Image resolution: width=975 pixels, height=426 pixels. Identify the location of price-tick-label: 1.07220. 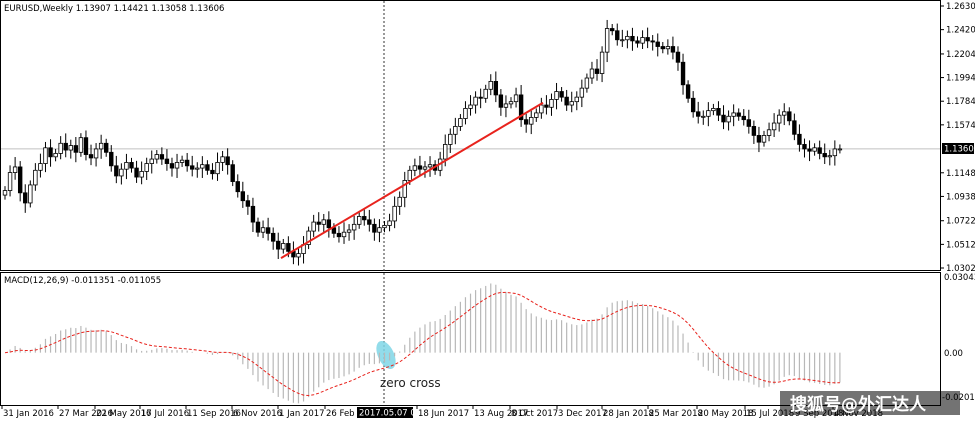
(960, 222).